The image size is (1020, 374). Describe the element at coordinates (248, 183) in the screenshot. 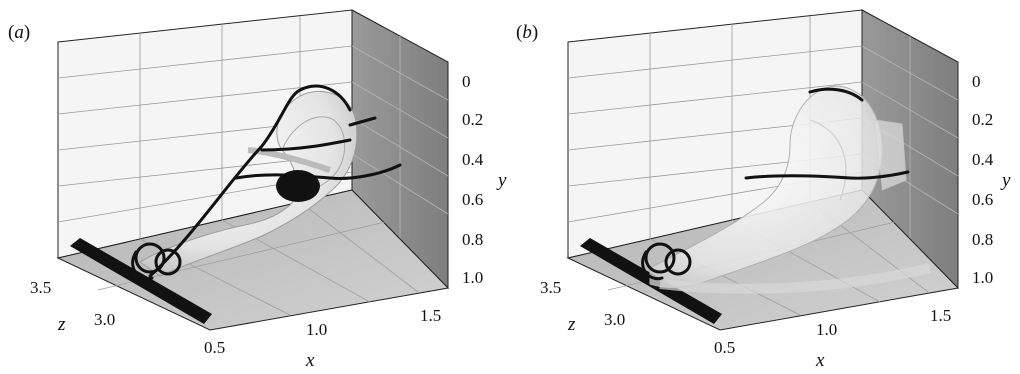

I see `vortex-surface` at that location.